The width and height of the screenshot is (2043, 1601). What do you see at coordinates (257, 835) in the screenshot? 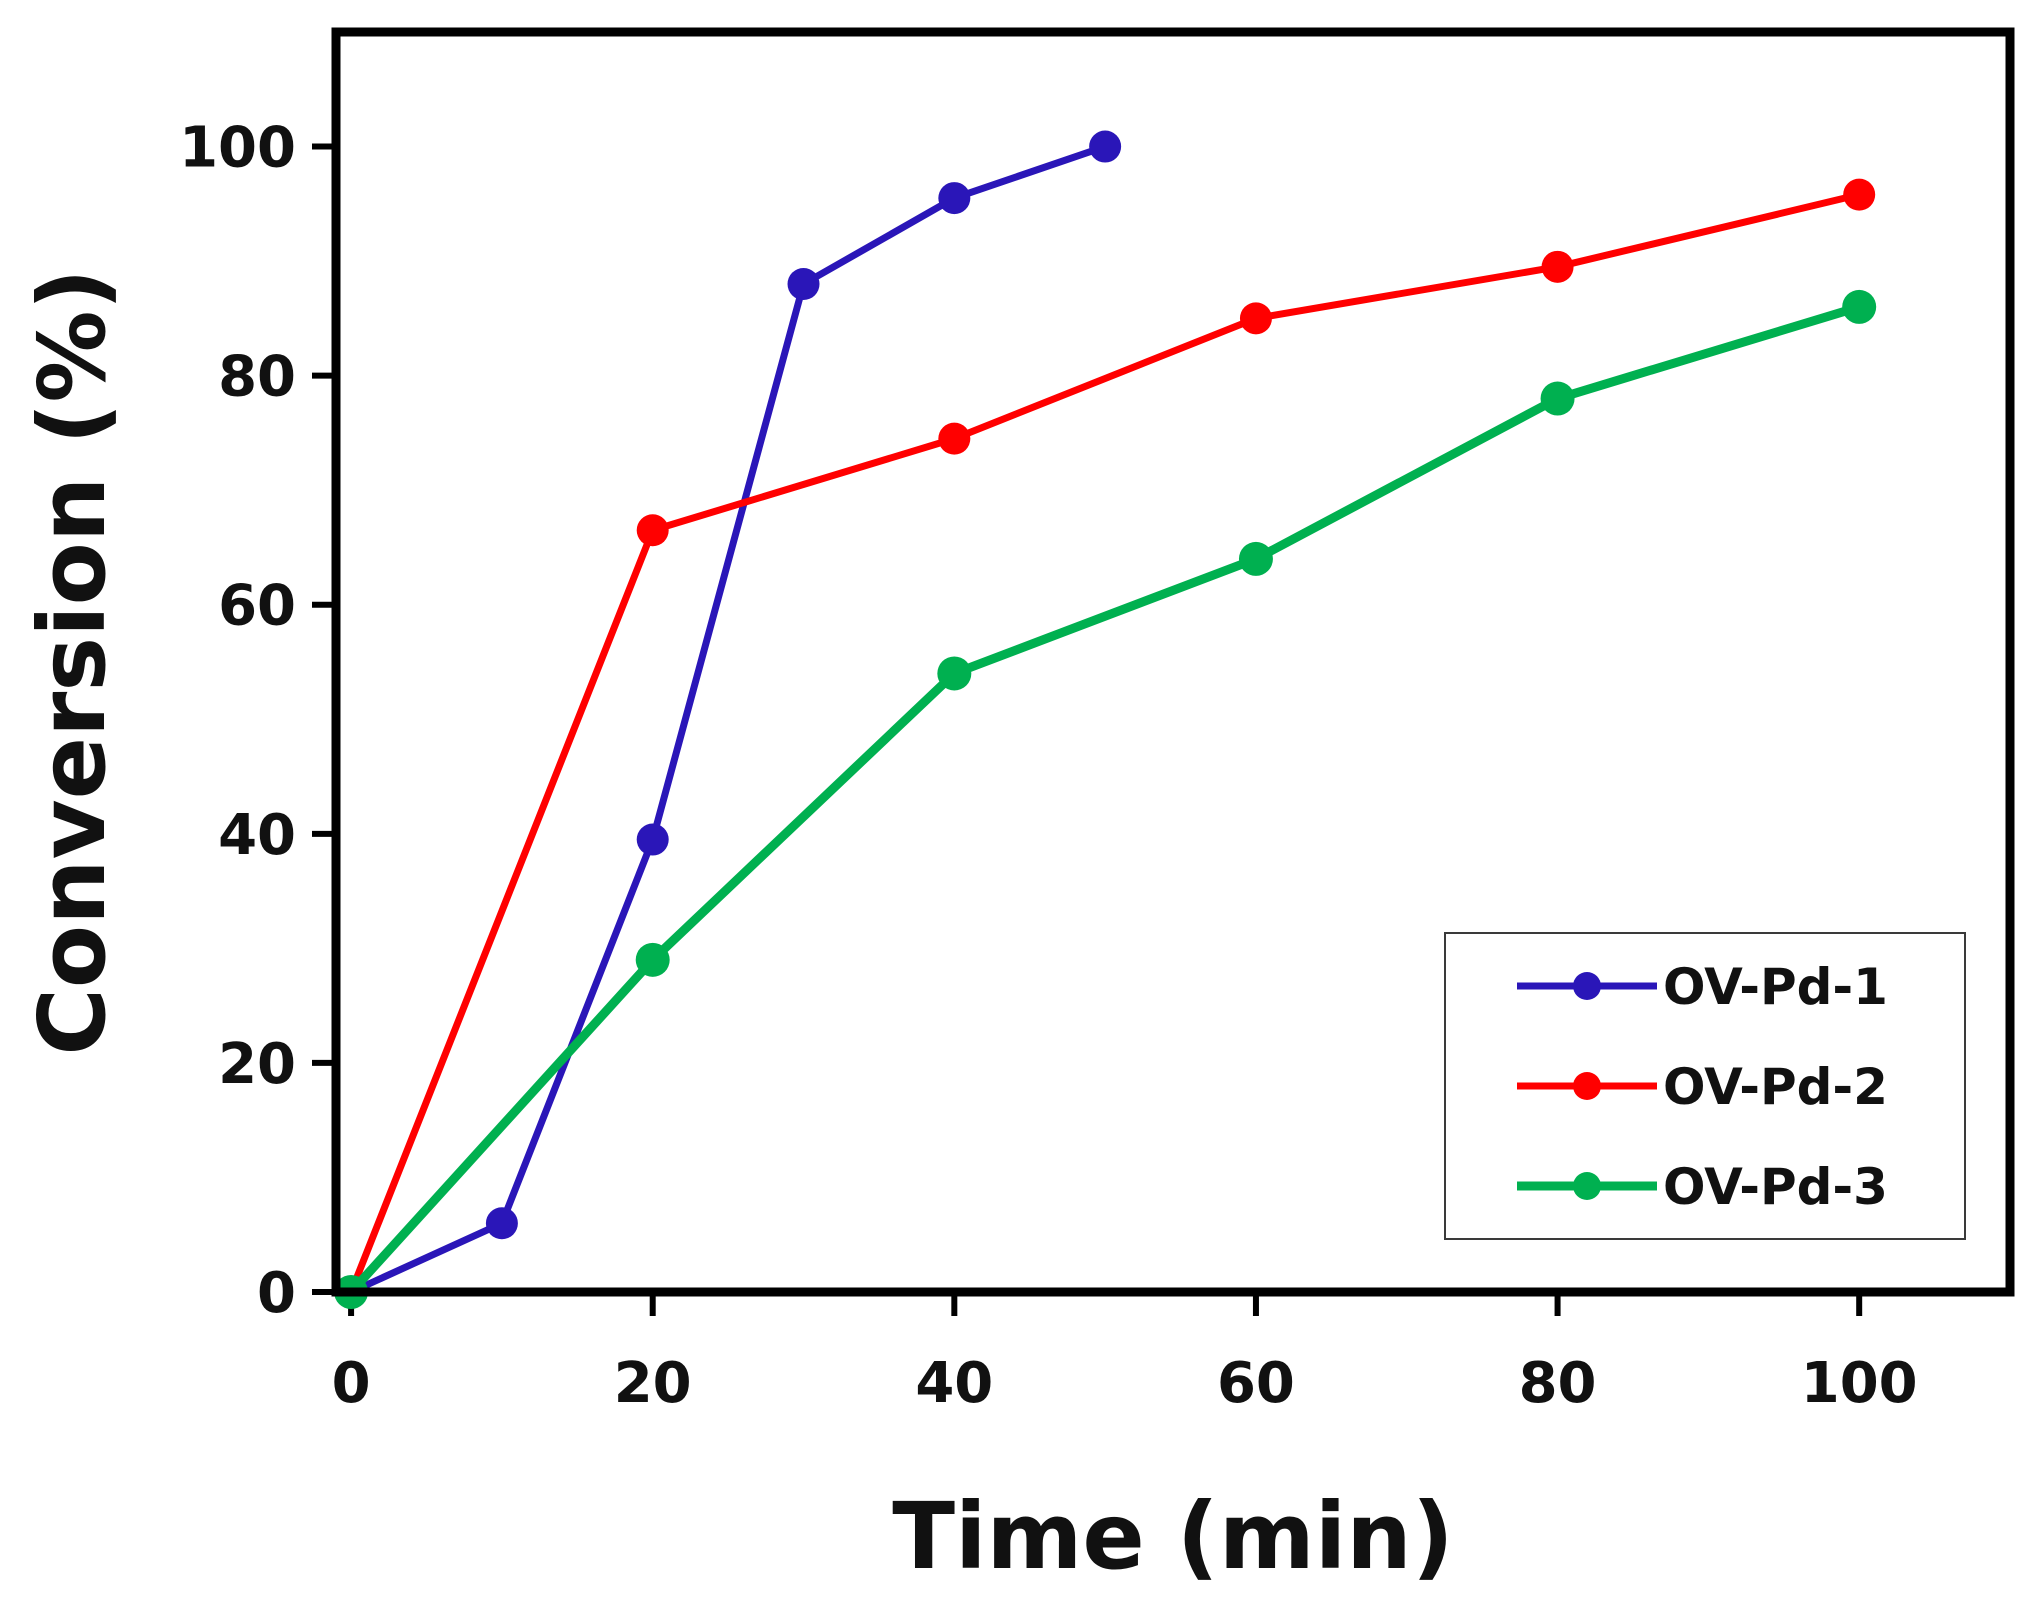
I see `y-tick-label: 40` at bounding box center [257, 835].